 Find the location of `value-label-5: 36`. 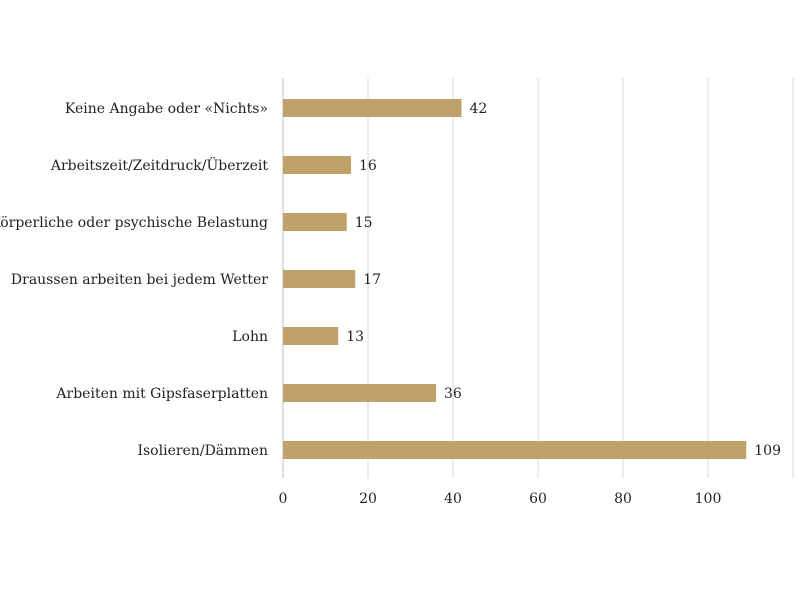

value-label-5: 36 is located at coordinates (453, 394).